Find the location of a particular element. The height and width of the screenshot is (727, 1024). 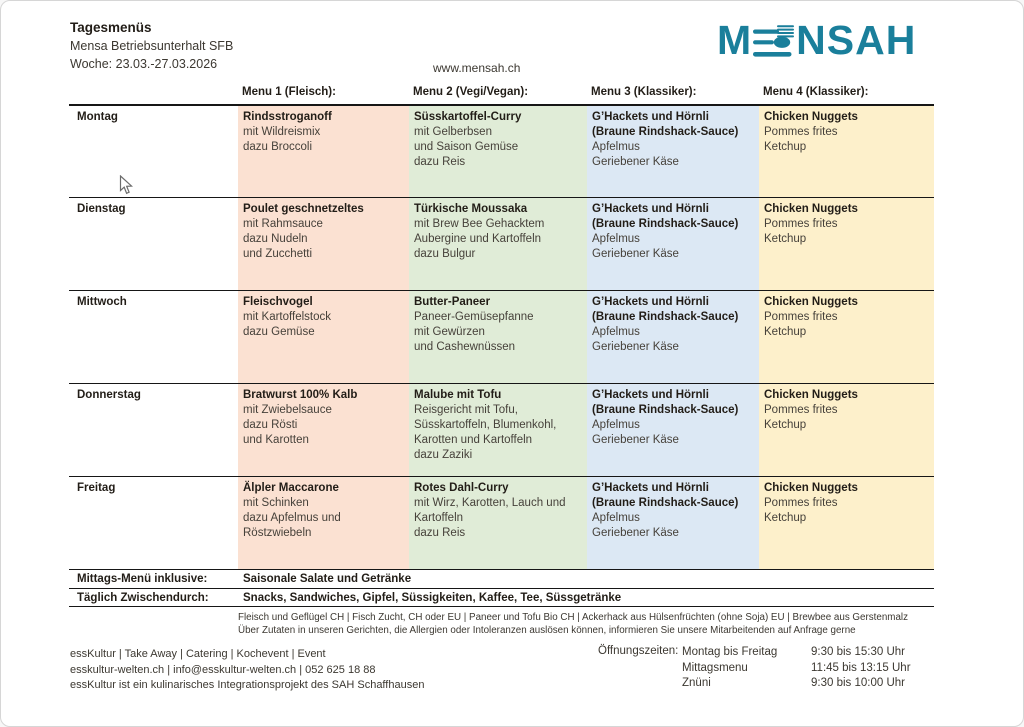

opening-row-time: 9:30 bis 15:30 Uhr is located at coordinates (858, 652).